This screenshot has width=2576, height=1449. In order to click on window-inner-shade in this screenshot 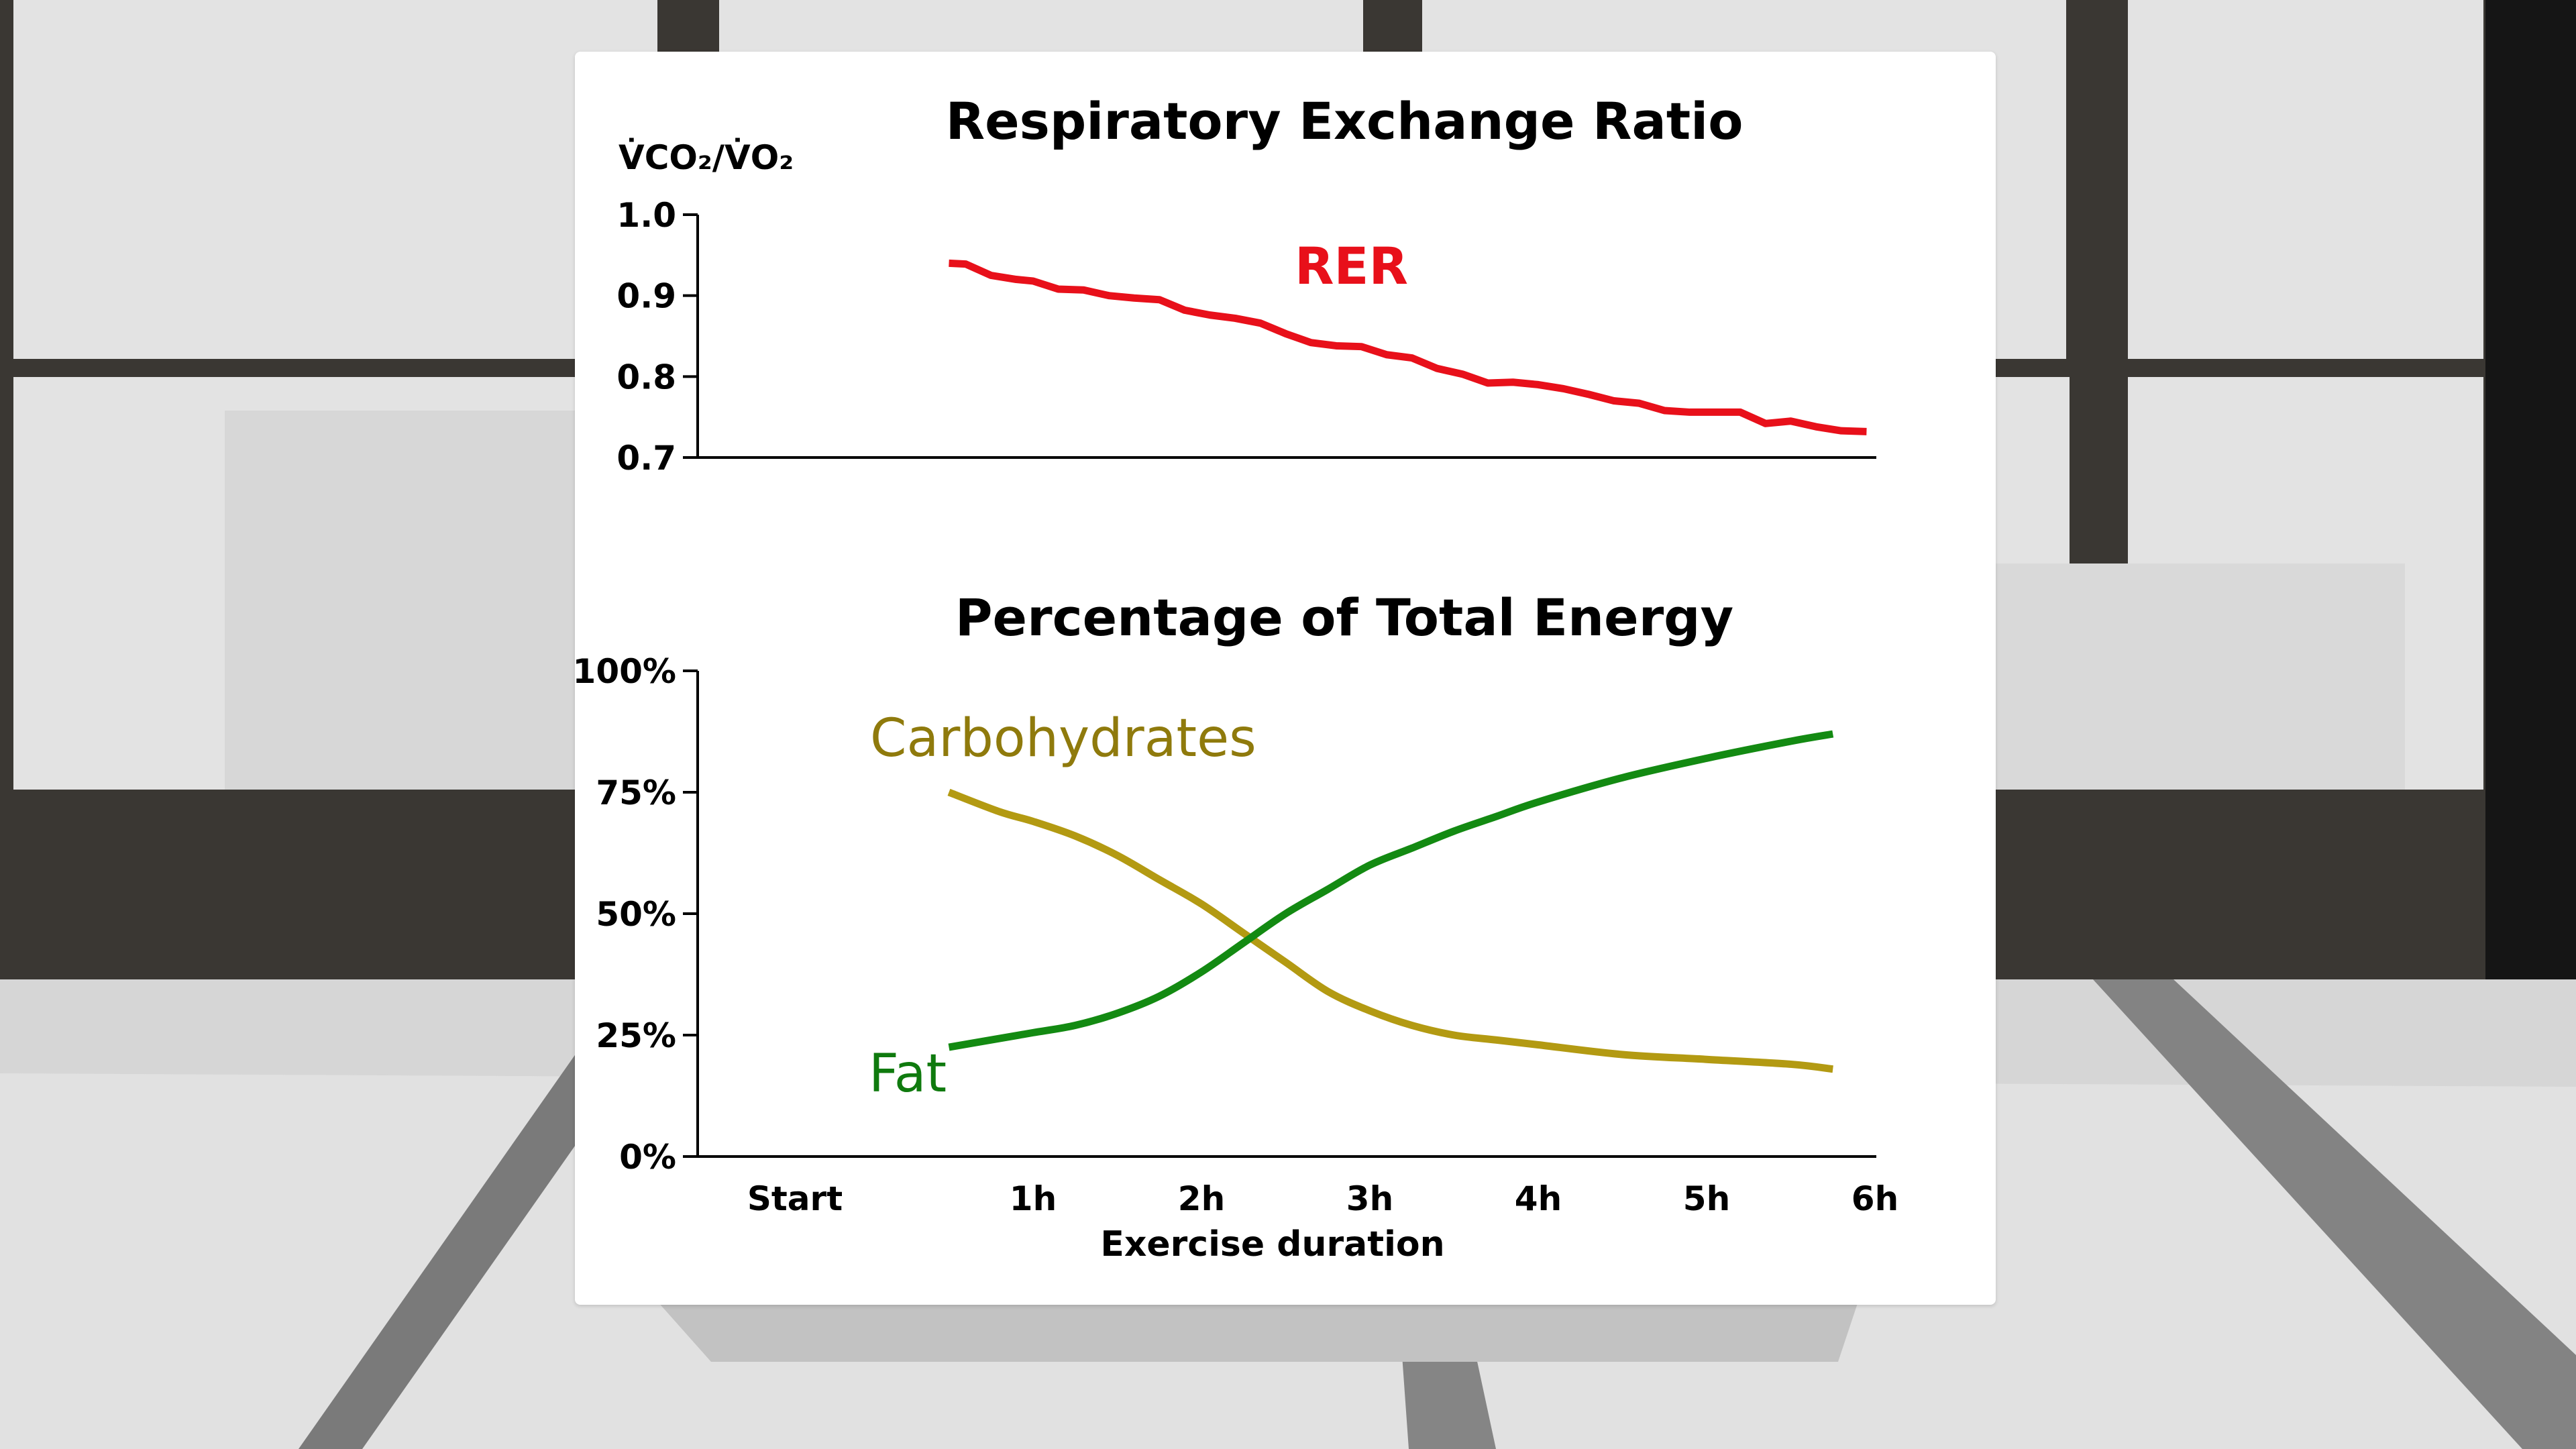, I will do `click(2200, 677)`.